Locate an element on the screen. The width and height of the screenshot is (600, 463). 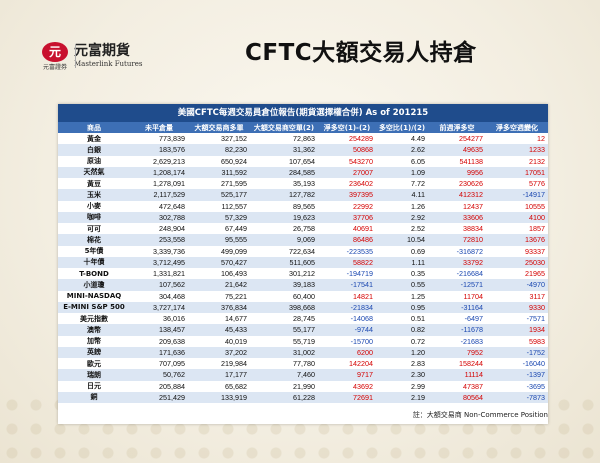
commodity-name: 棉花 is located at coordinates (94, 240).